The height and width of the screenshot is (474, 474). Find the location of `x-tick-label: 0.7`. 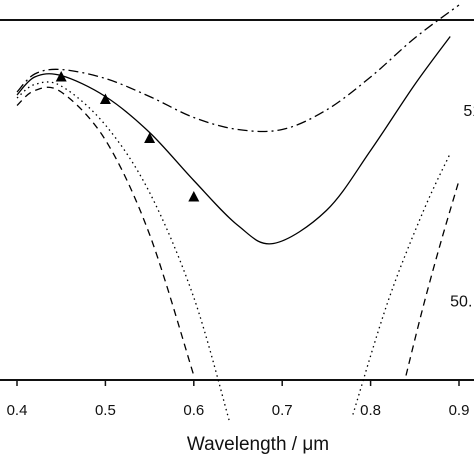

x-tick-label: 0.7 is located at coordinates (282, 410).